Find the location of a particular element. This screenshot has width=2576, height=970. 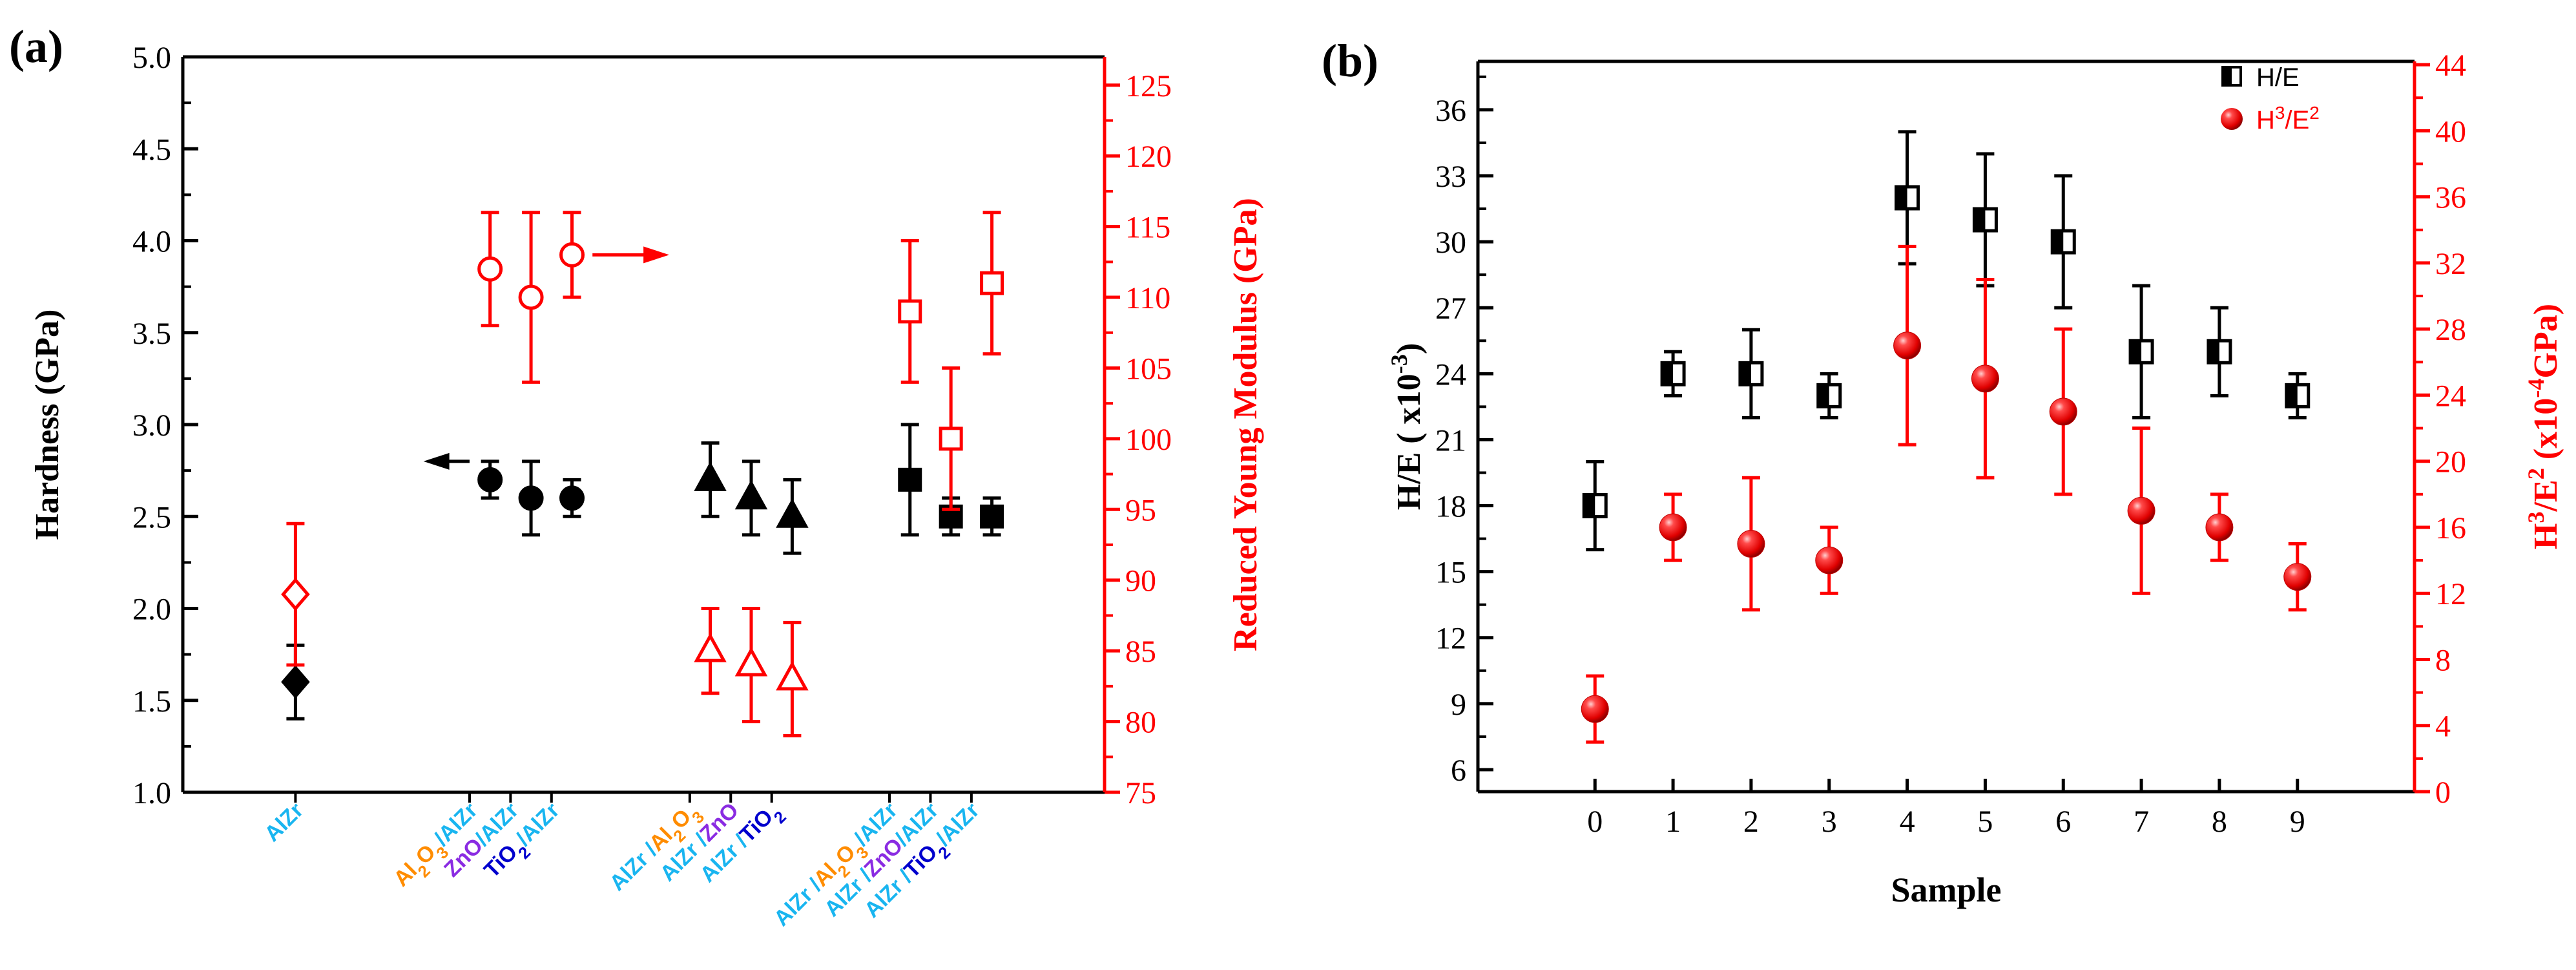

right-tick-label: 110 is located at coordinates (1147, 298).